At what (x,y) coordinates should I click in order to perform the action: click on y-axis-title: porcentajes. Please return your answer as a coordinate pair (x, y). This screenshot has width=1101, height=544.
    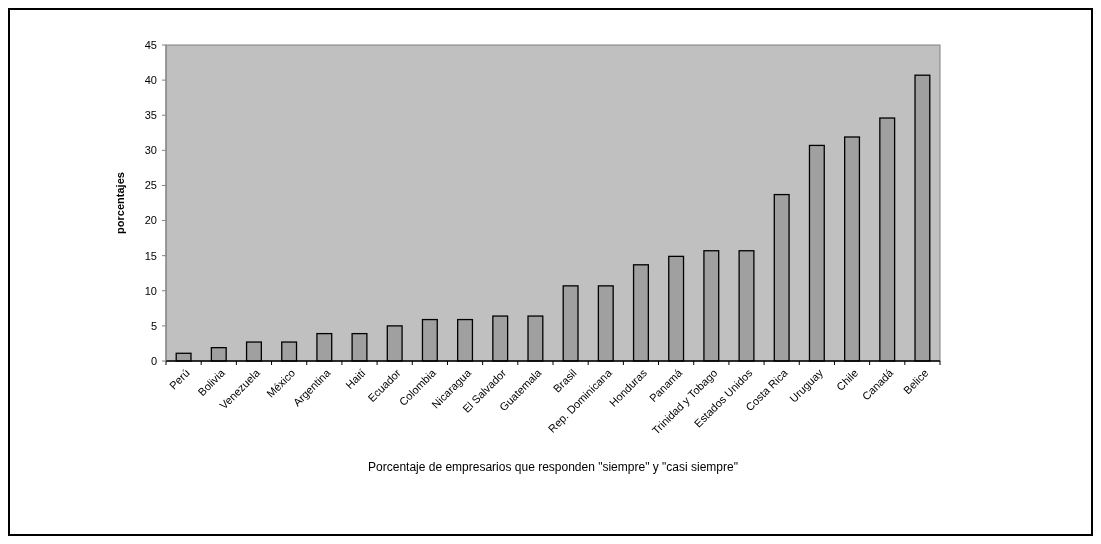
    Looking at the image, I should click on (120, 203).